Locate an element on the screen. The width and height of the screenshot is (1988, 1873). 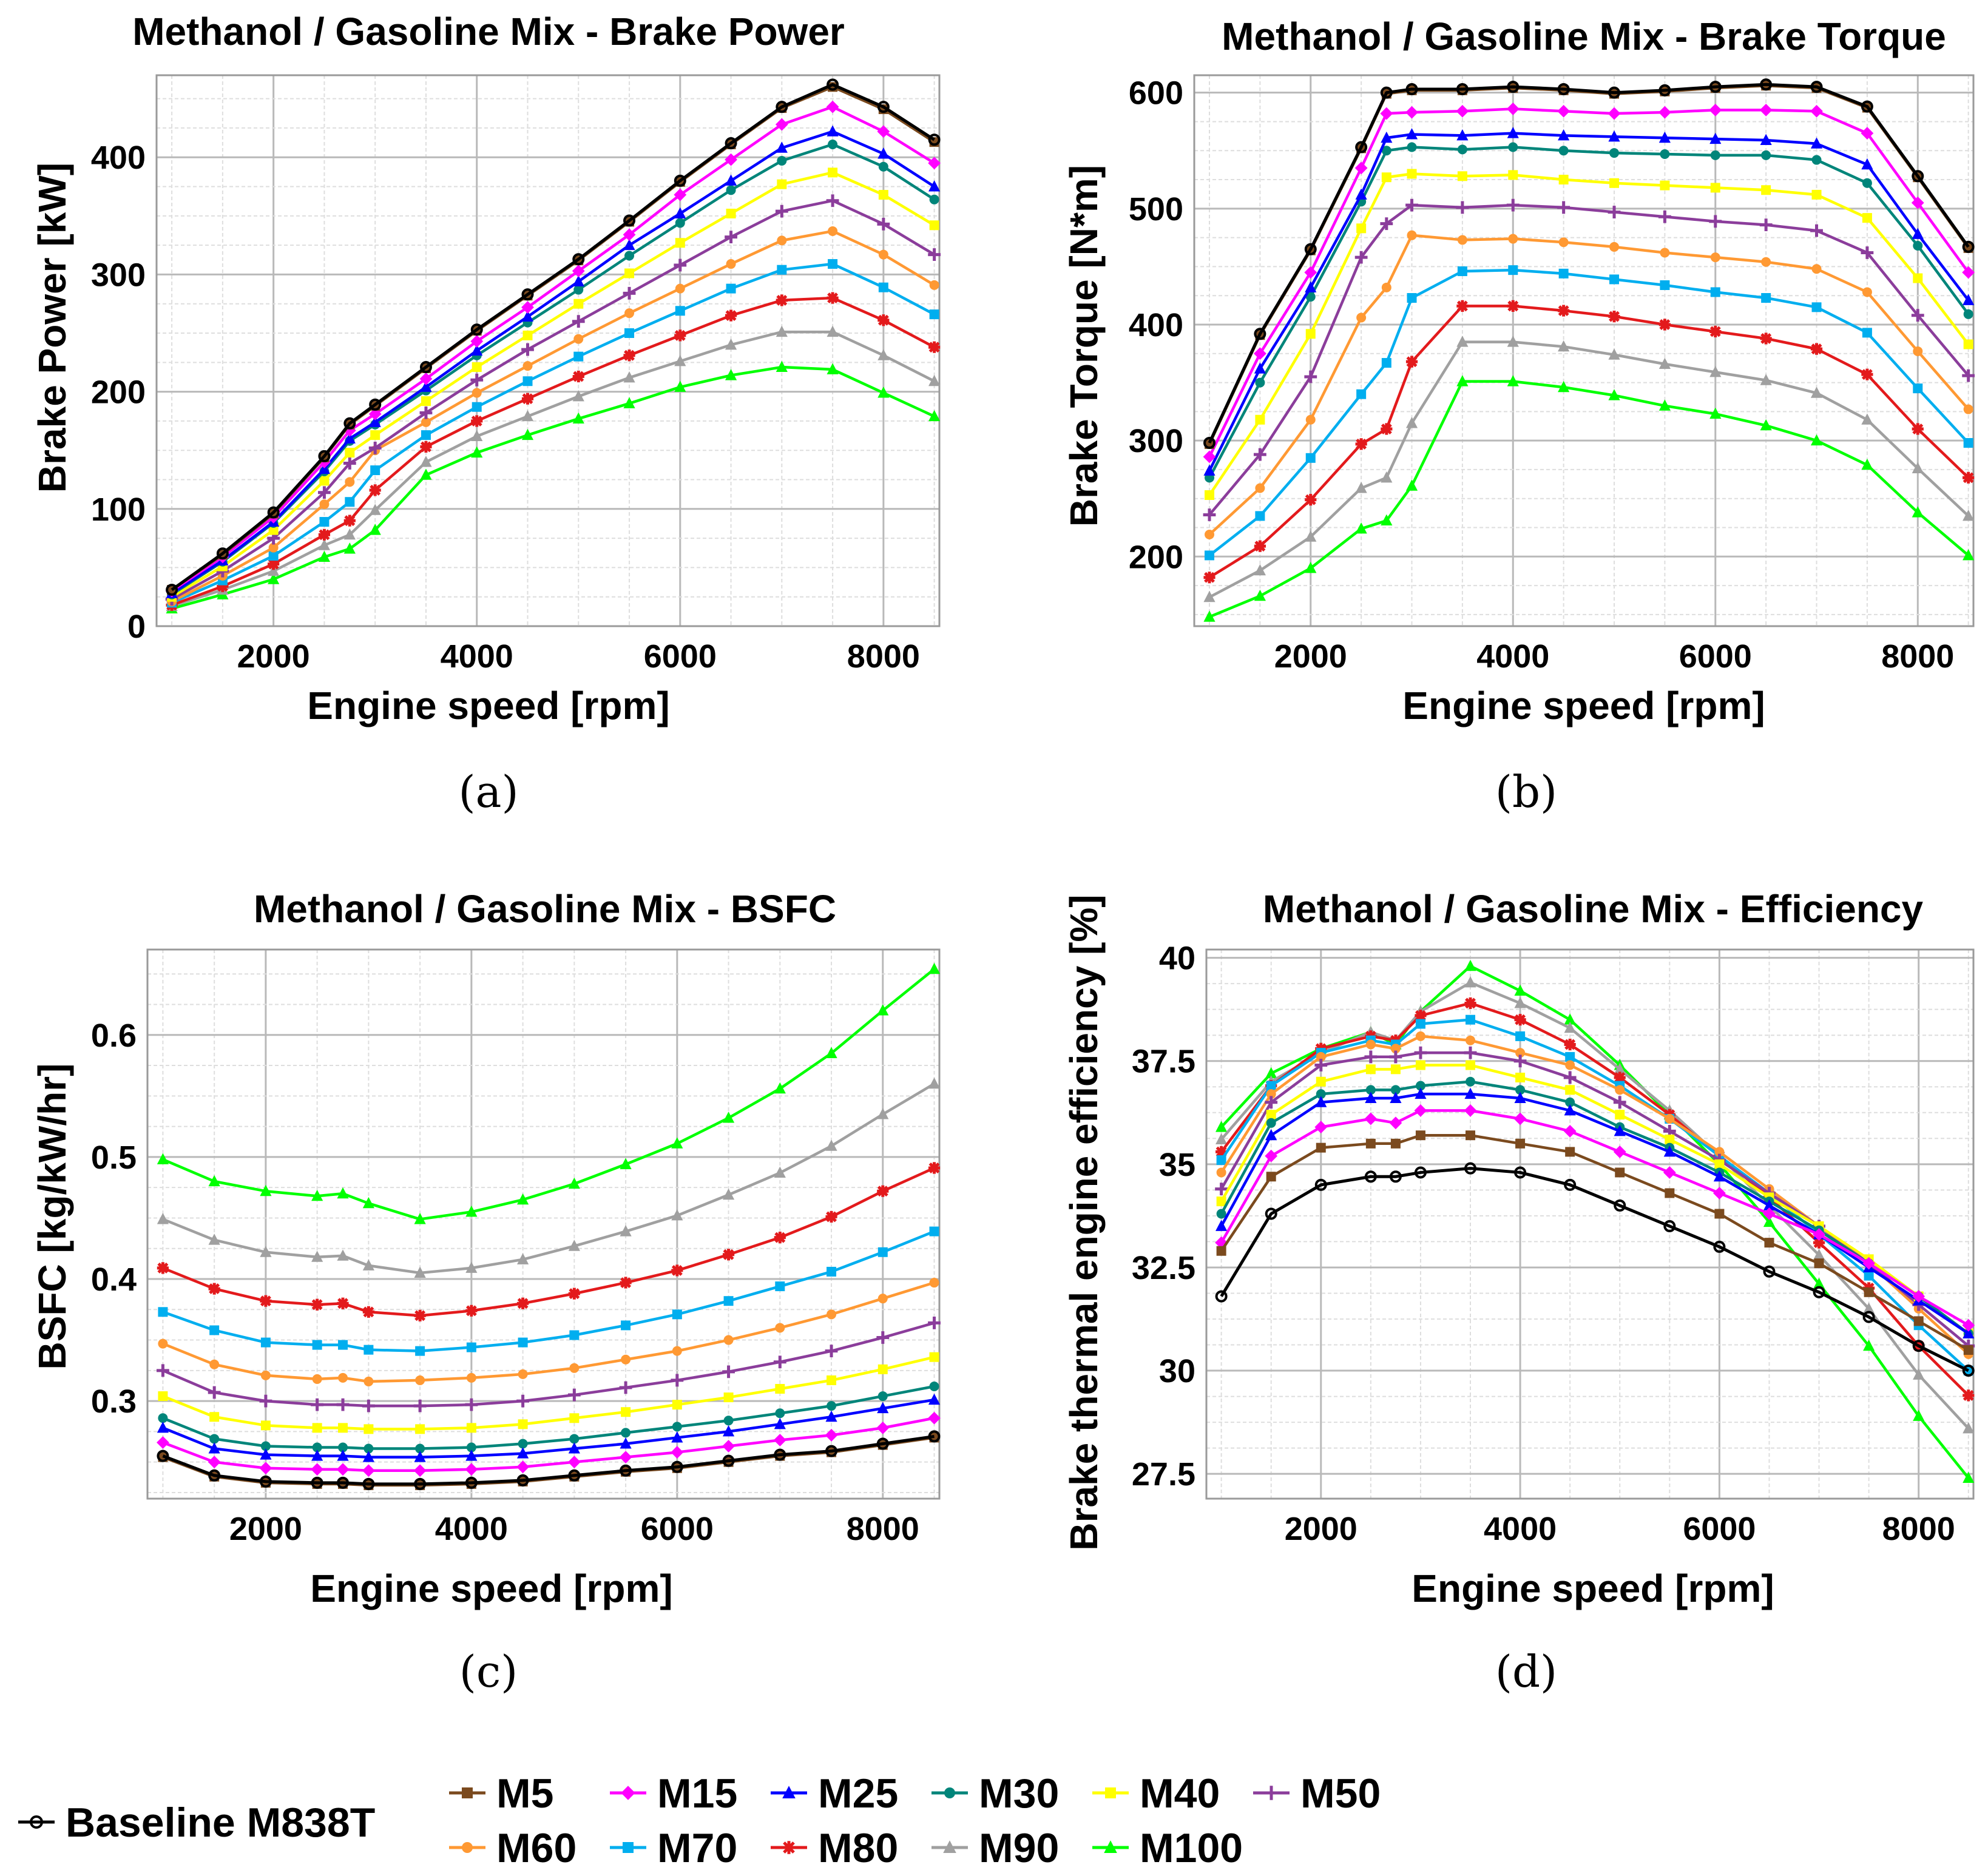
series-line-baseline is located at coordinates (1594, 1269).